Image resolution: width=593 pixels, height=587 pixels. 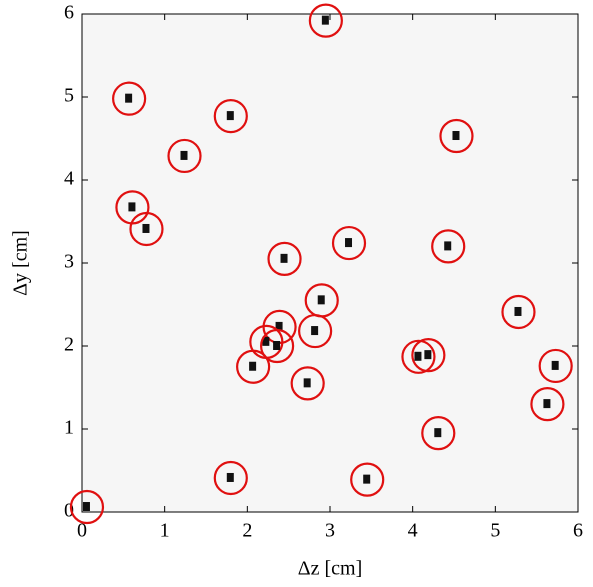 I want to click on y-tick-label: 3, so click(x=69, y=262).